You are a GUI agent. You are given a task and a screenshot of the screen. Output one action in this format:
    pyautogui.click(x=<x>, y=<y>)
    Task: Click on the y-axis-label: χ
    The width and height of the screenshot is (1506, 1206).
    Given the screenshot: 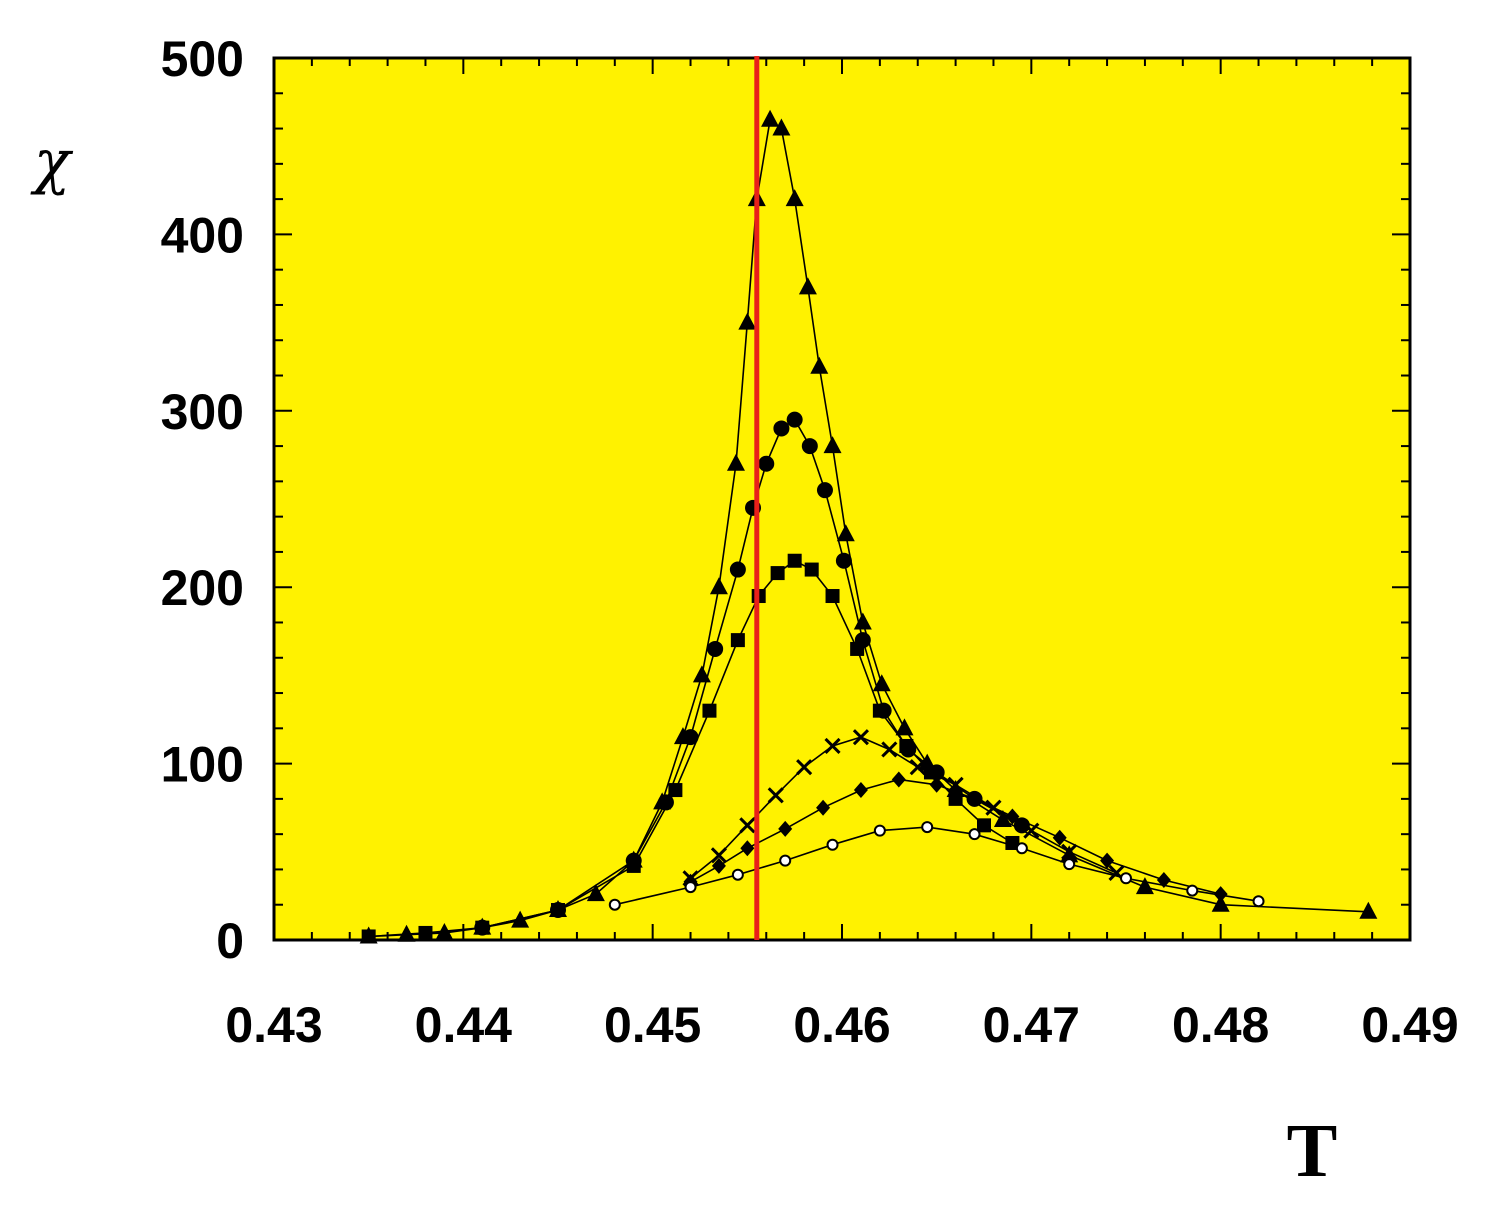 What is the action you would take?
    pyautogui.click(x=52, y=162)
    